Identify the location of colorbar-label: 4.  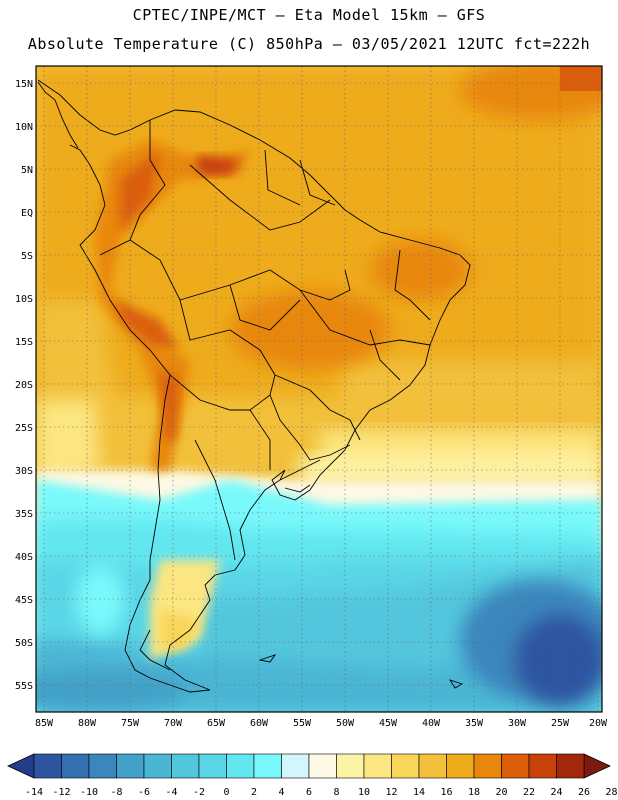
(281, 792).